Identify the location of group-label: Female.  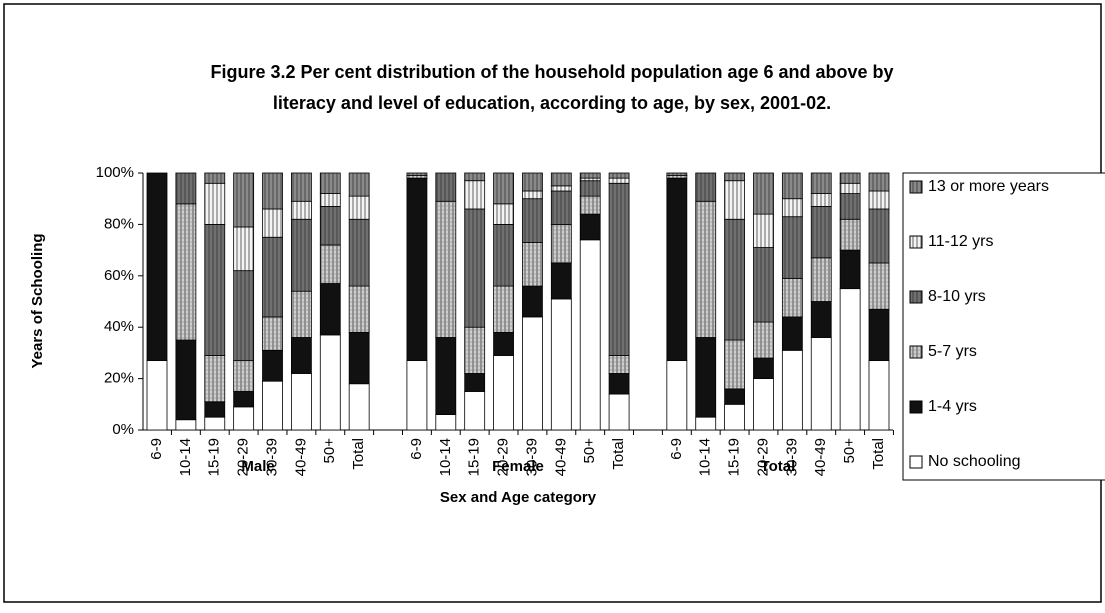
(518, 466).